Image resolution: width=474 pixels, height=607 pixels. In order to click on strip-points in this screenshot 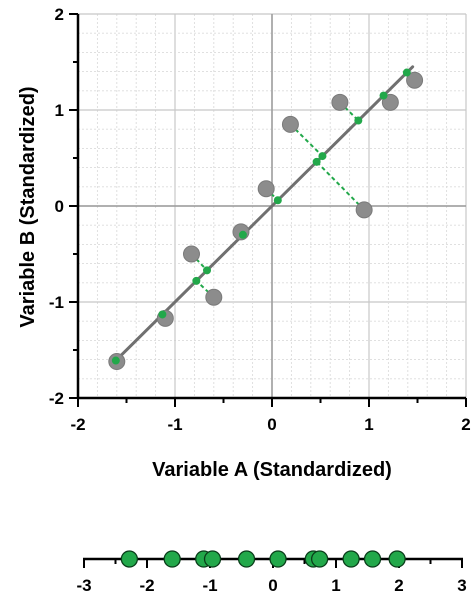, I will do `click(263, 559)`.